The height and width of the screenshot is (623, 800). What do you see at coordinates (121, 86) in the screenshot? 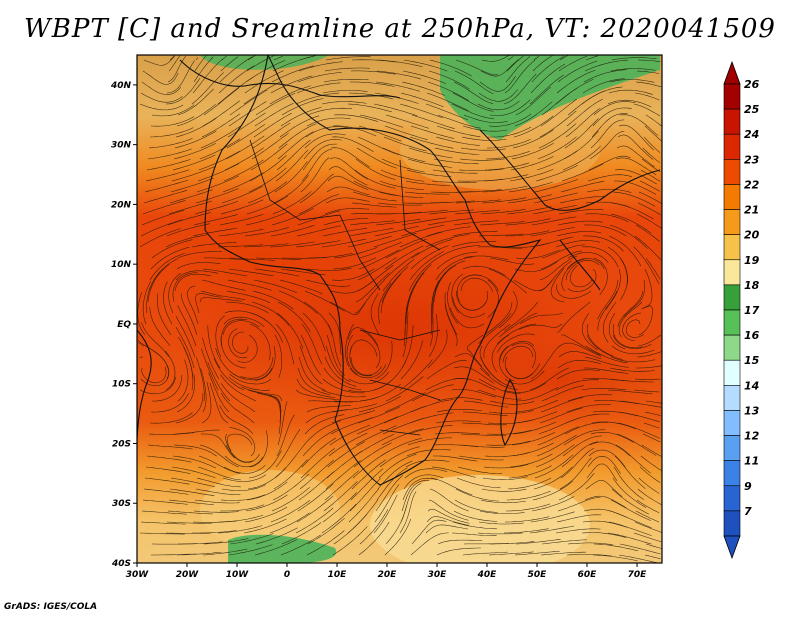
I see `lat-tick-label: 40N` at bounding box center [121, 86].